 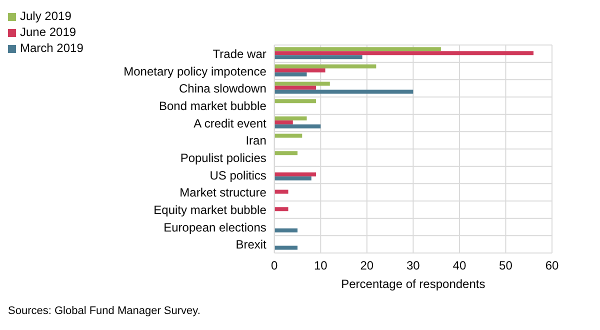 I want to click on y-tick-label: A credit event, so click(x=231, y=123).